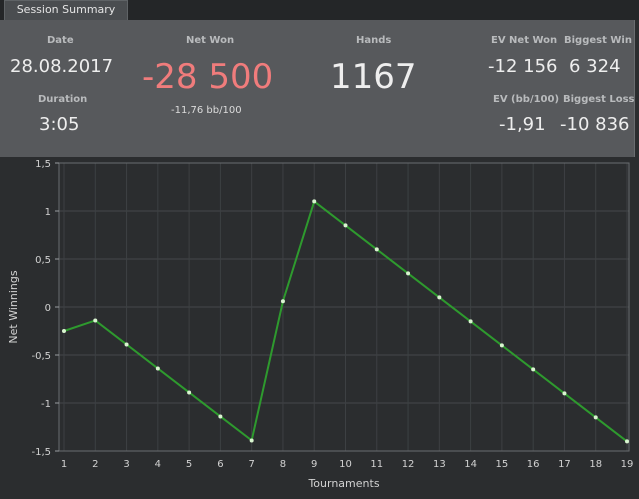 The width and height of the screenshot is (639, 499). I want to click on net-won-label: Net Won, so click(210, 40).